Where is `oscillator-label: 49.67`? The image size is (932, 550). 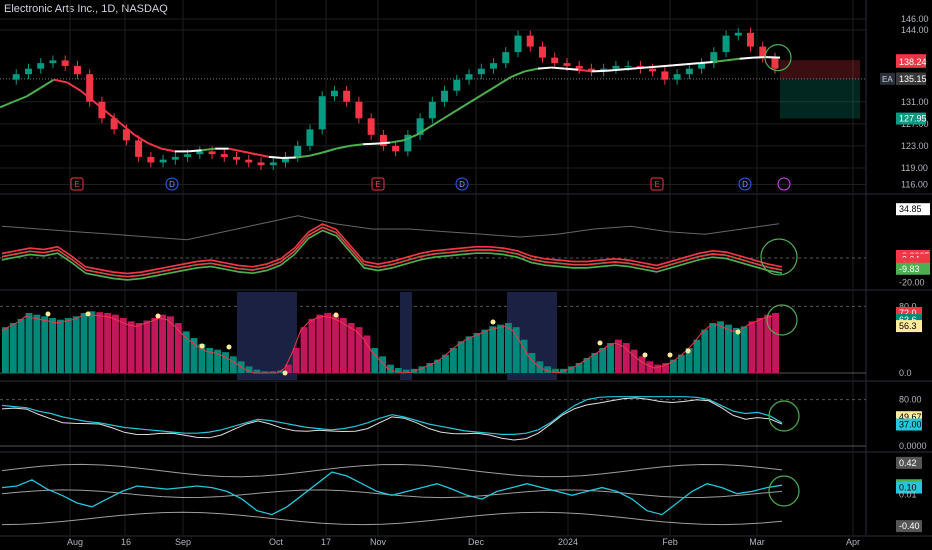 oscillator-label: 49.67 is located at coordinates (910, 417).